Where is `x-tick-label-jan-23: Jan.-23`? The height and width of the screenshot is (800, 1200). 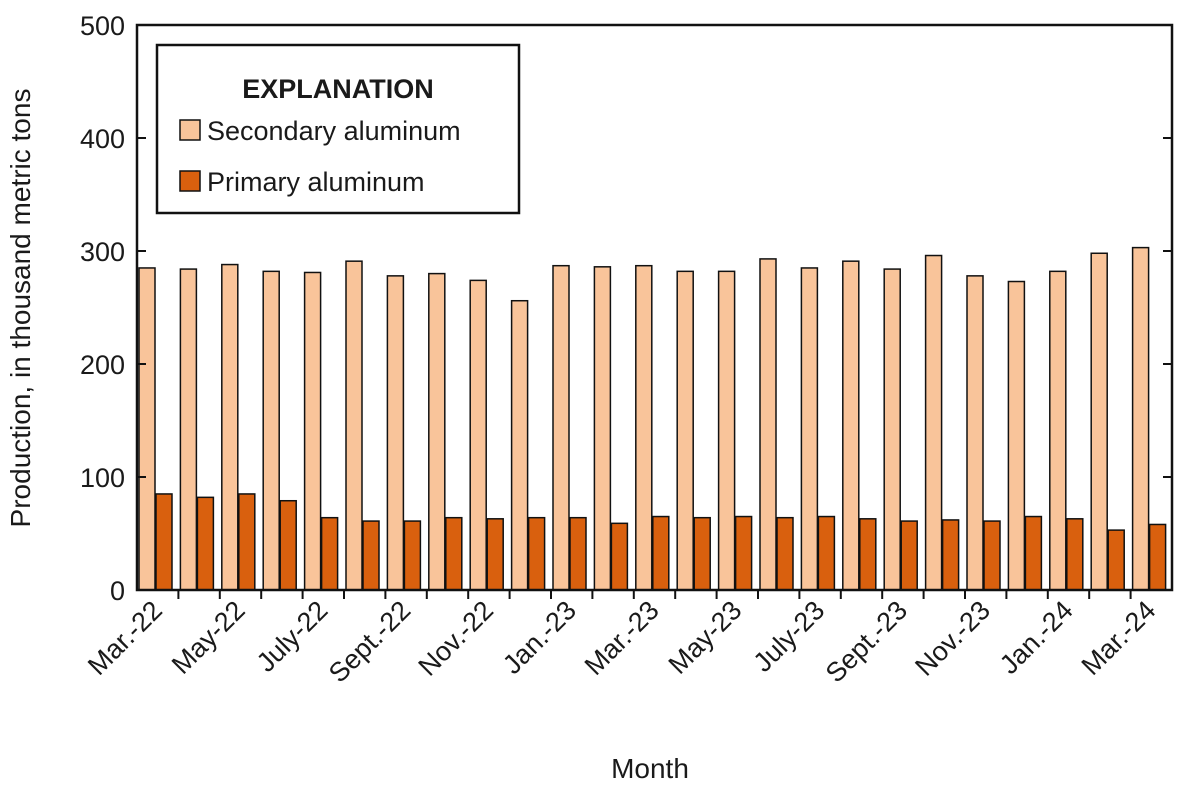
x-tick-label-jan-23: Jan.-23 is located at coordinates (539, 637).